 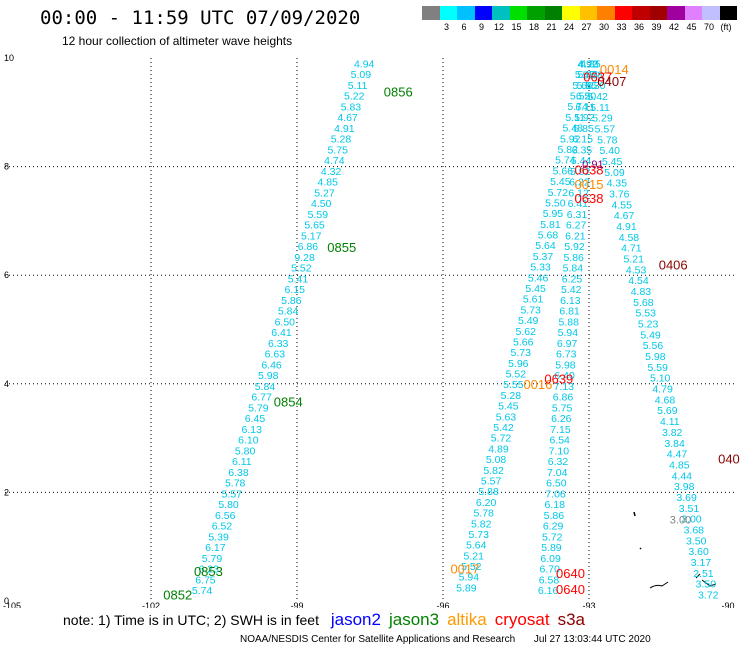 What do you see at coordinates (662, 390) in the screenshot?
I see `wave-height-value: 4.79` at bounding box center [662, 390].